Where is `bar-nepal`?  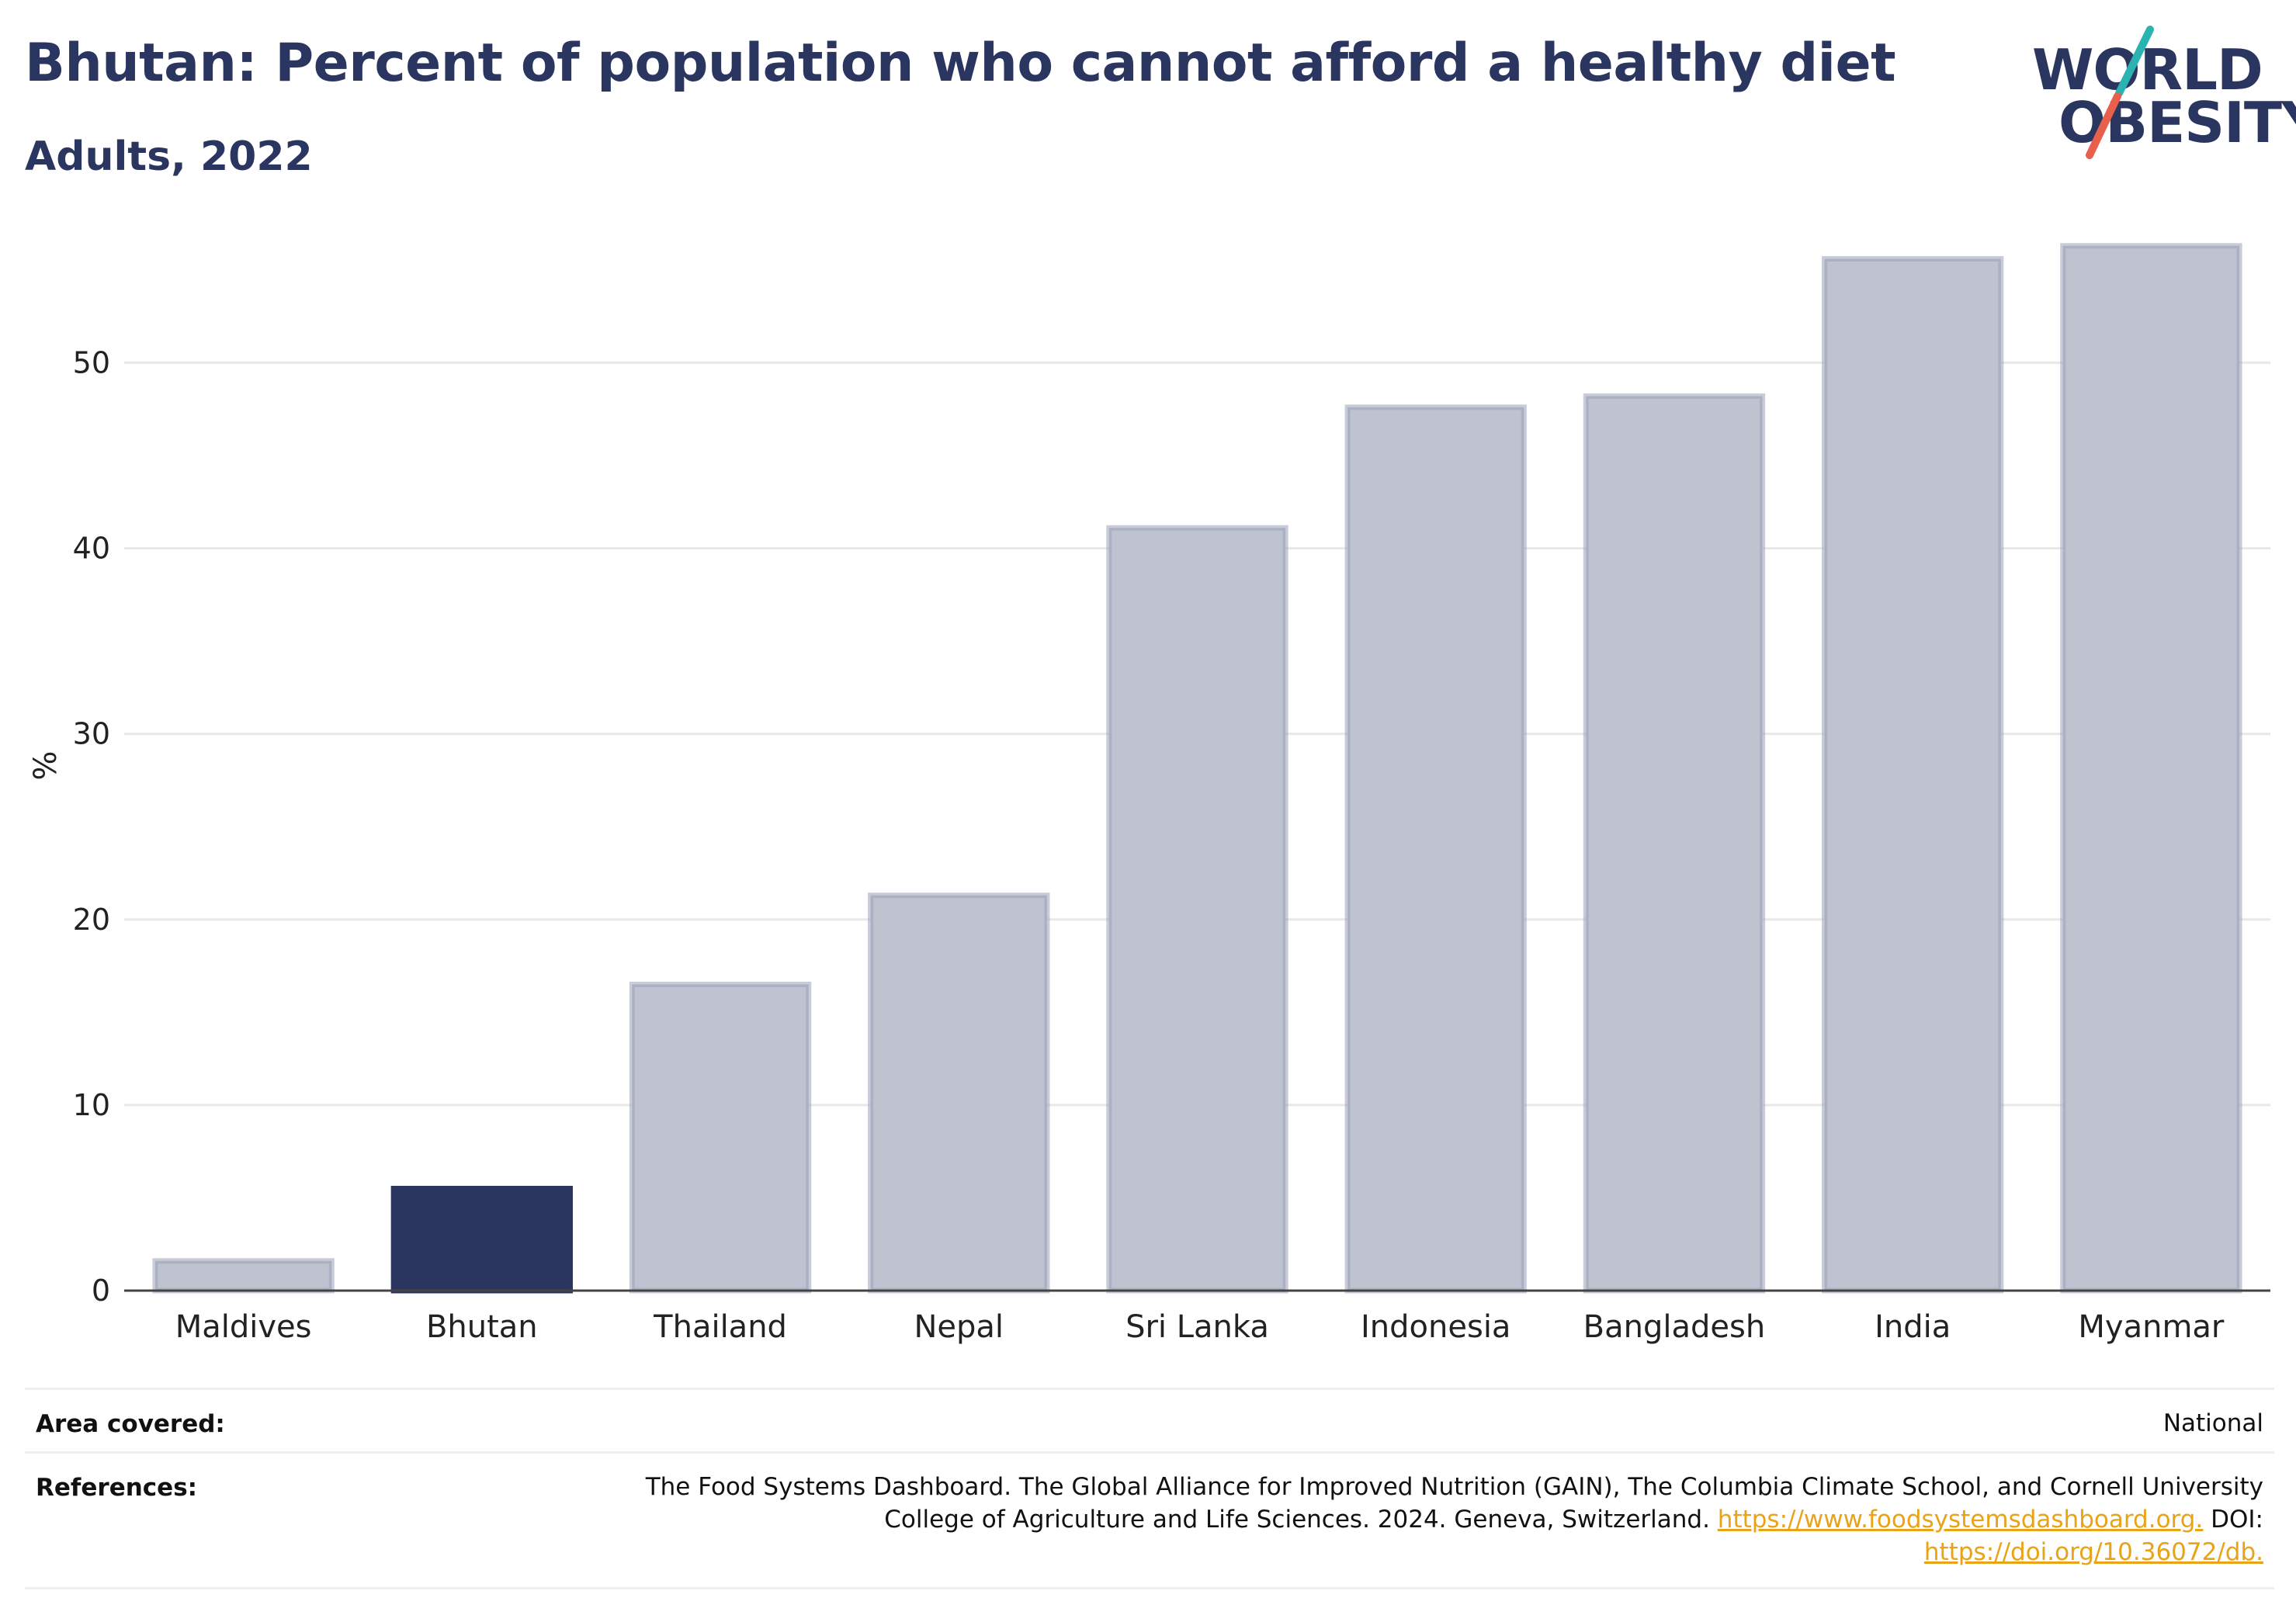 bar-nepal is located at coordinates (959, 1093).